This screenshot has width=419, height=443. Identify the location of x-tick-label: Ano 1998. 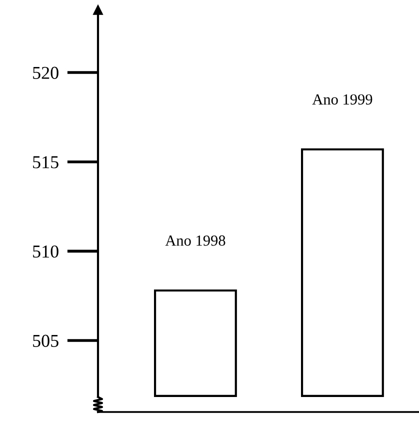
(195, 240).